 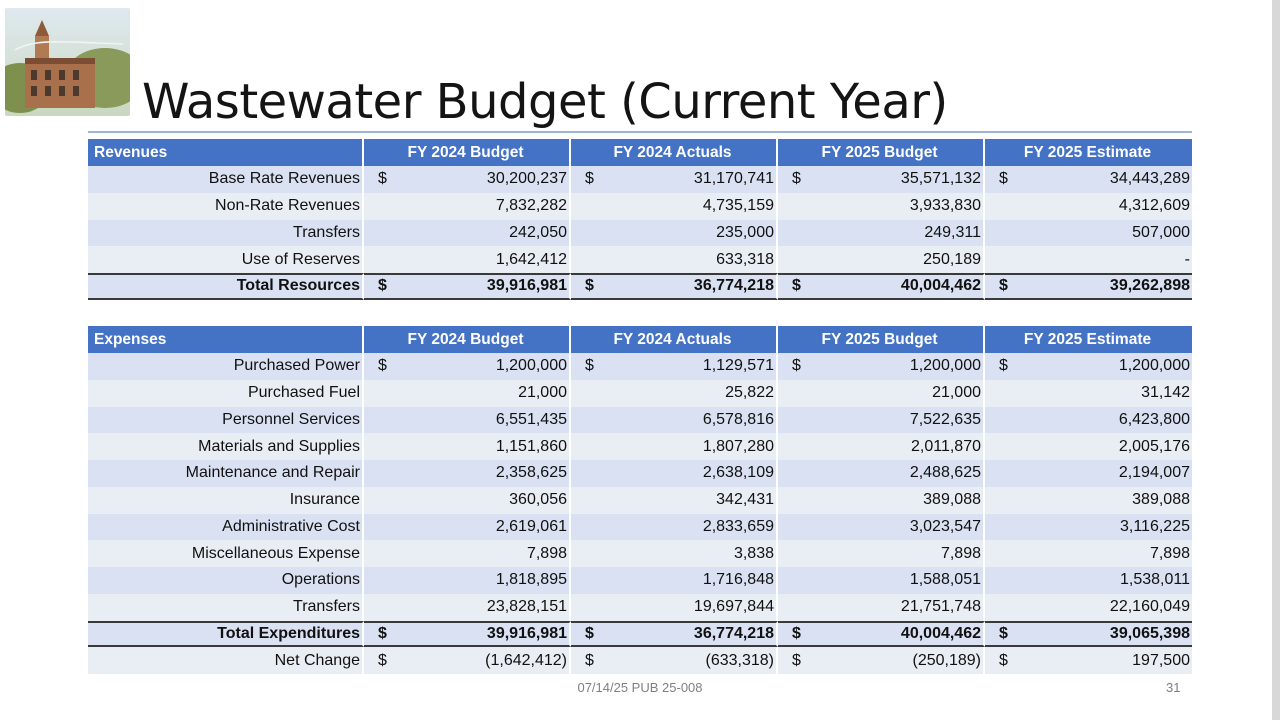 What do you see at coordinates (1088, 393) in the screenshot?
I see `table-cell: 31,142` at bounding box center [1088, 393].